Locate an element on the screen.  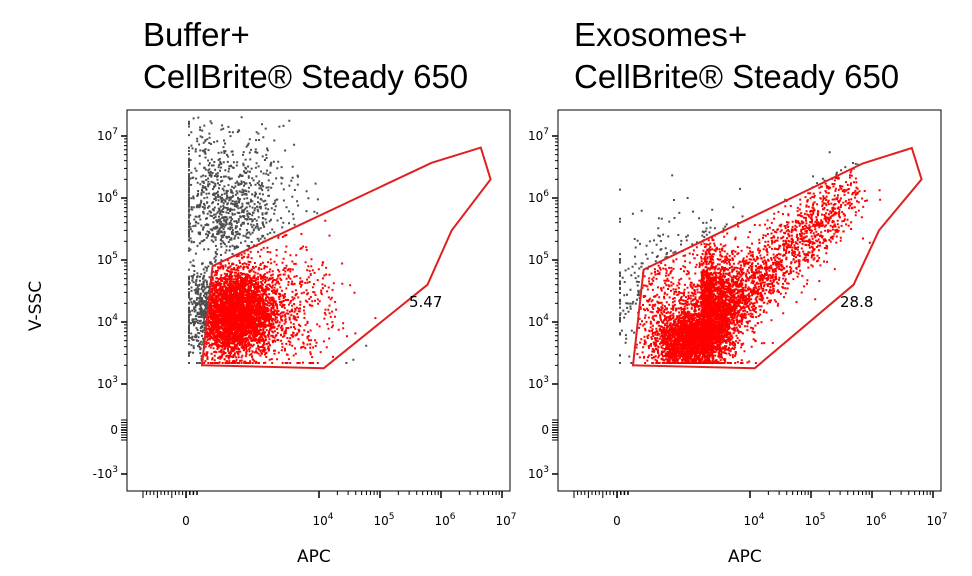
event-dots-buffer is located at coordinates (282, 240).